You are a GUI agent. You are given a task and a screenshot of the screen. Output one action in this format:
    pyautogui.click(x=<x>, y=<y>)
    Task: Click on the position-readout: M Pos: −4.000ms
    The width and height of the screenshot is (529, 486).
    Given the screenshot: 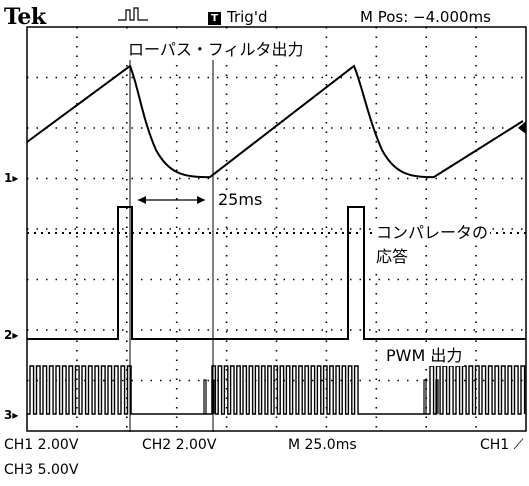 What is the action you would take?
    pyautogui.click(x=425, y=17)
    